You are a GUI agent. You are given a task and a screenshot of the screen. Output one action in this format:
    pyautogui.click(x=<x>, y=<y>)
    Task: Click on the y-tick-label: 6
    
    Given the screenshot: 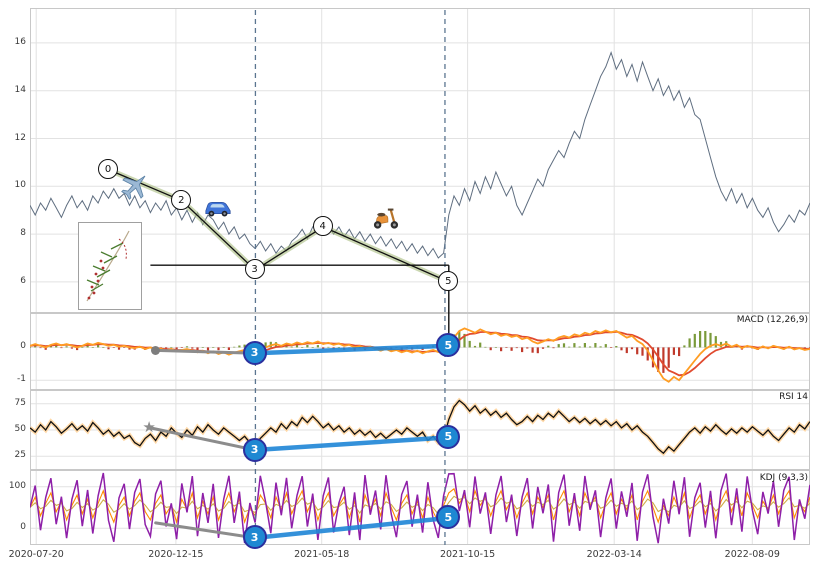 What is the action you would take?
    pyautogui.click(x=23, y=280)
    